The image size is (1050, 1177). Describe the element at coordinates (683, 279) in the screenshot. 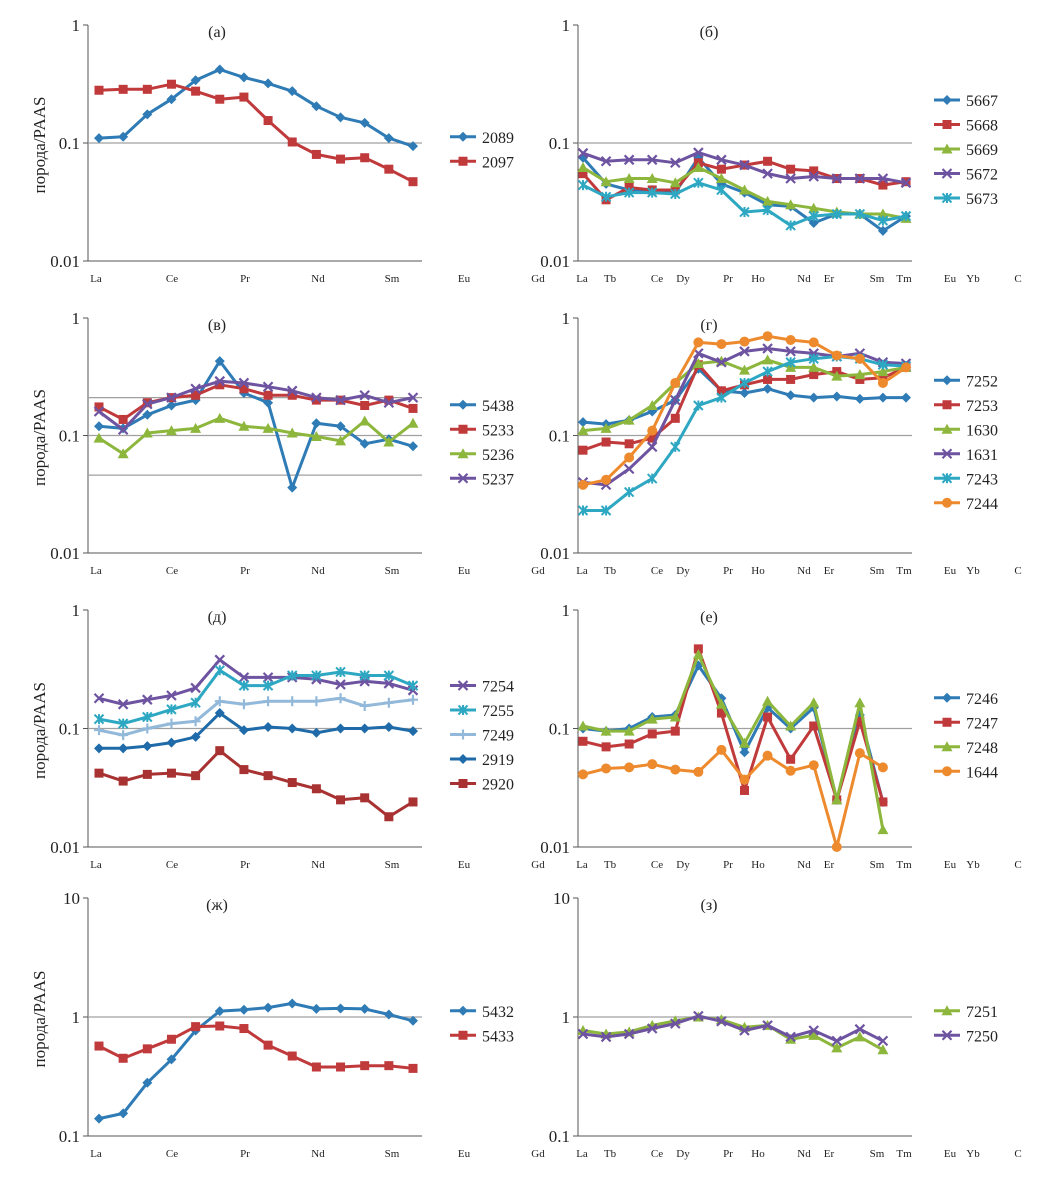

I see `x-tick-label: Dy` at that location.